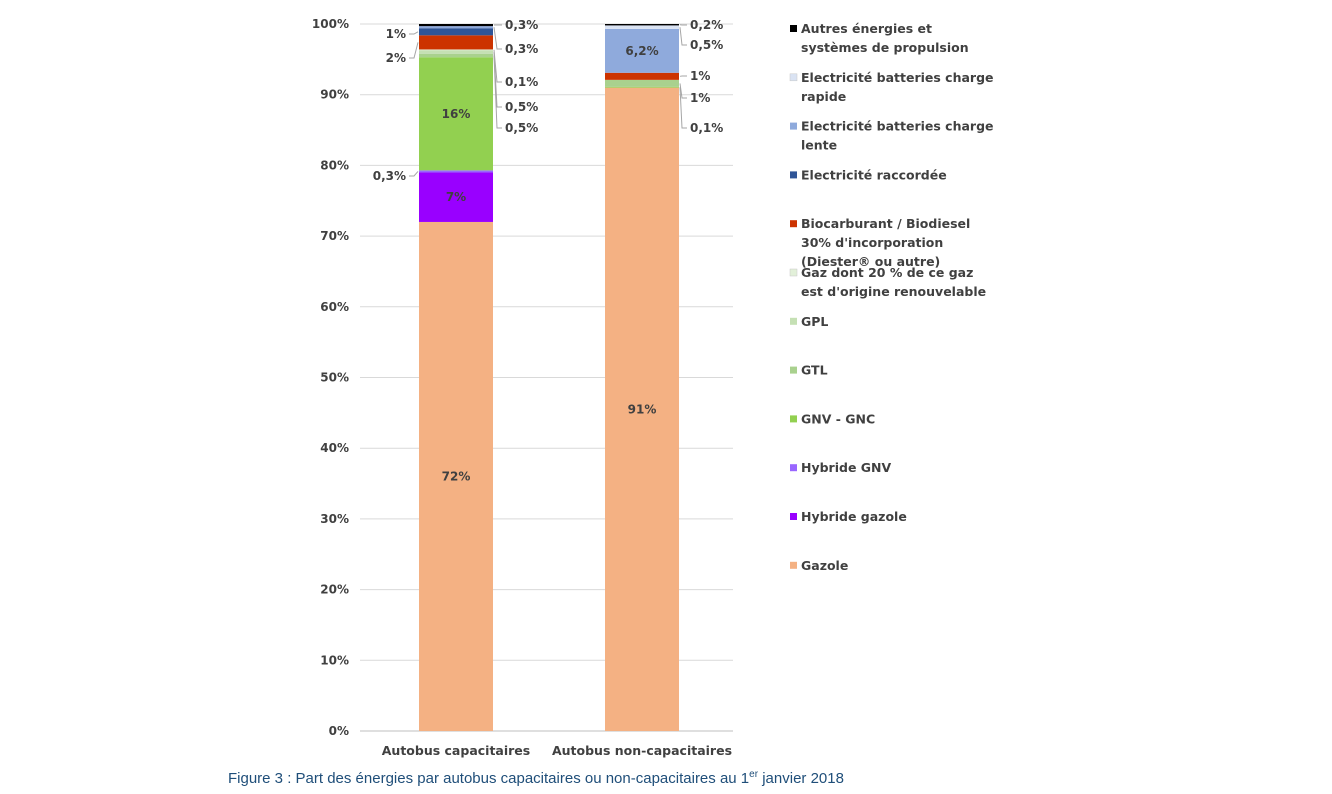 Image resolution: width=1332 pixels, height=794 pixels. Describe the element at coordinates (754, 774) in the screenshot. I see `caption-superscript: er` at that location.